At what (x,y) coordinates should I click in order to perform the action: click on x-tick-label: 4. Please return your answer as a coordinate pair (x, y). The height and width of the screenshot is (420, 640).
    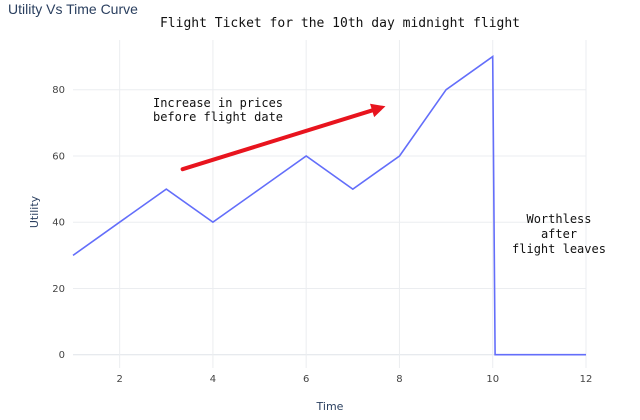
    Looking at the image, I should click on (213, 379).